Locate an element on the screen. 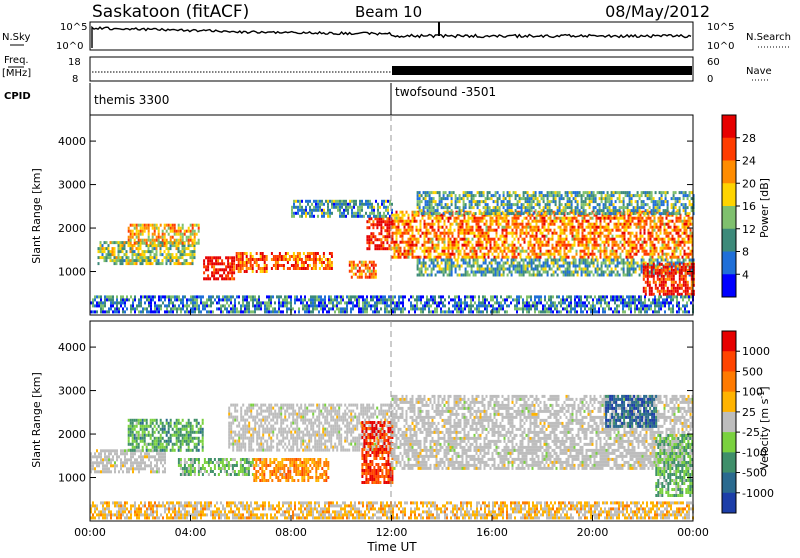 The width and height of the screenshot is (800, 558). freq-left-tick-top: 18 is located at coordinates (74, 62).